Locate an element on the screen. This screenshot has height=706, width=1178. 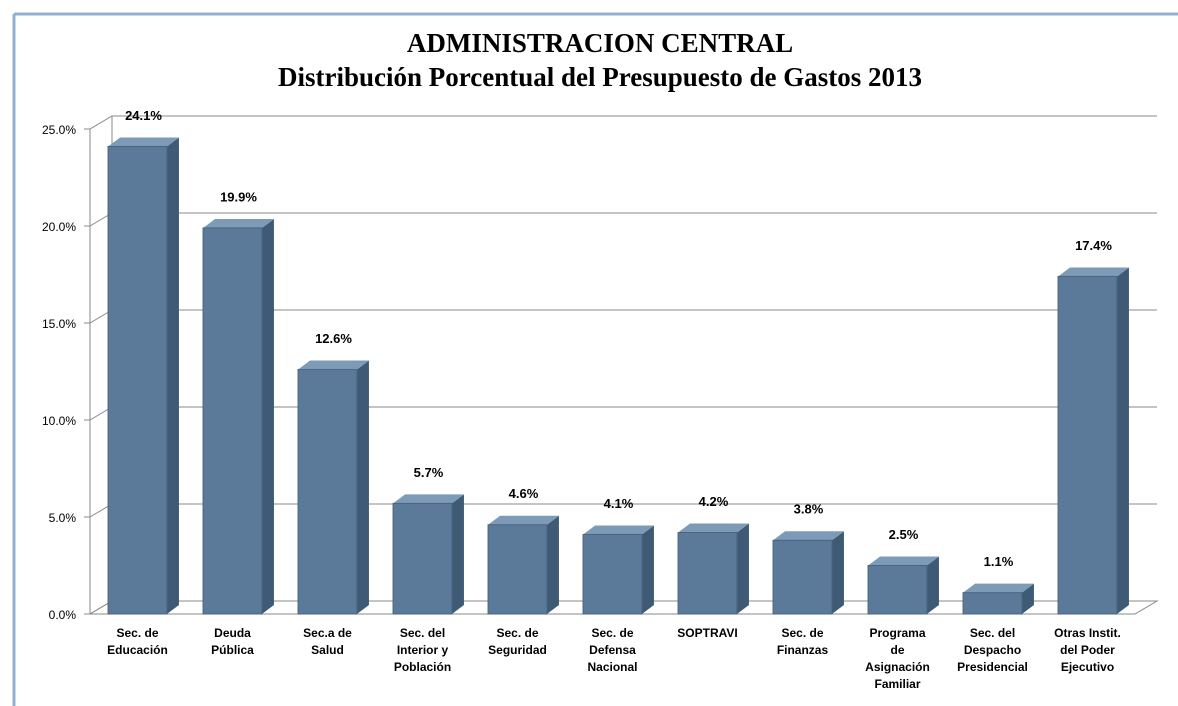
x-tick-label: Familiar is located at coordinates (897, 684).